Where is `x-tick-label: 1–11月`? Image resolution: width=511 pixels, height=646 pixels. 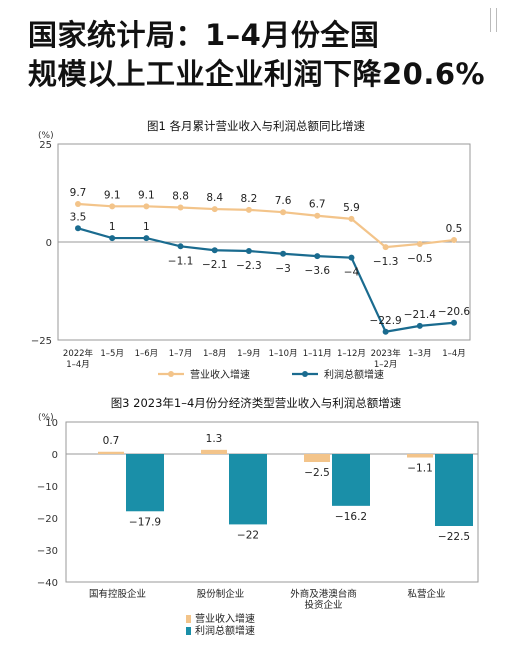
x-tick-label: 1–11月 is located at coordinates (317, 354).